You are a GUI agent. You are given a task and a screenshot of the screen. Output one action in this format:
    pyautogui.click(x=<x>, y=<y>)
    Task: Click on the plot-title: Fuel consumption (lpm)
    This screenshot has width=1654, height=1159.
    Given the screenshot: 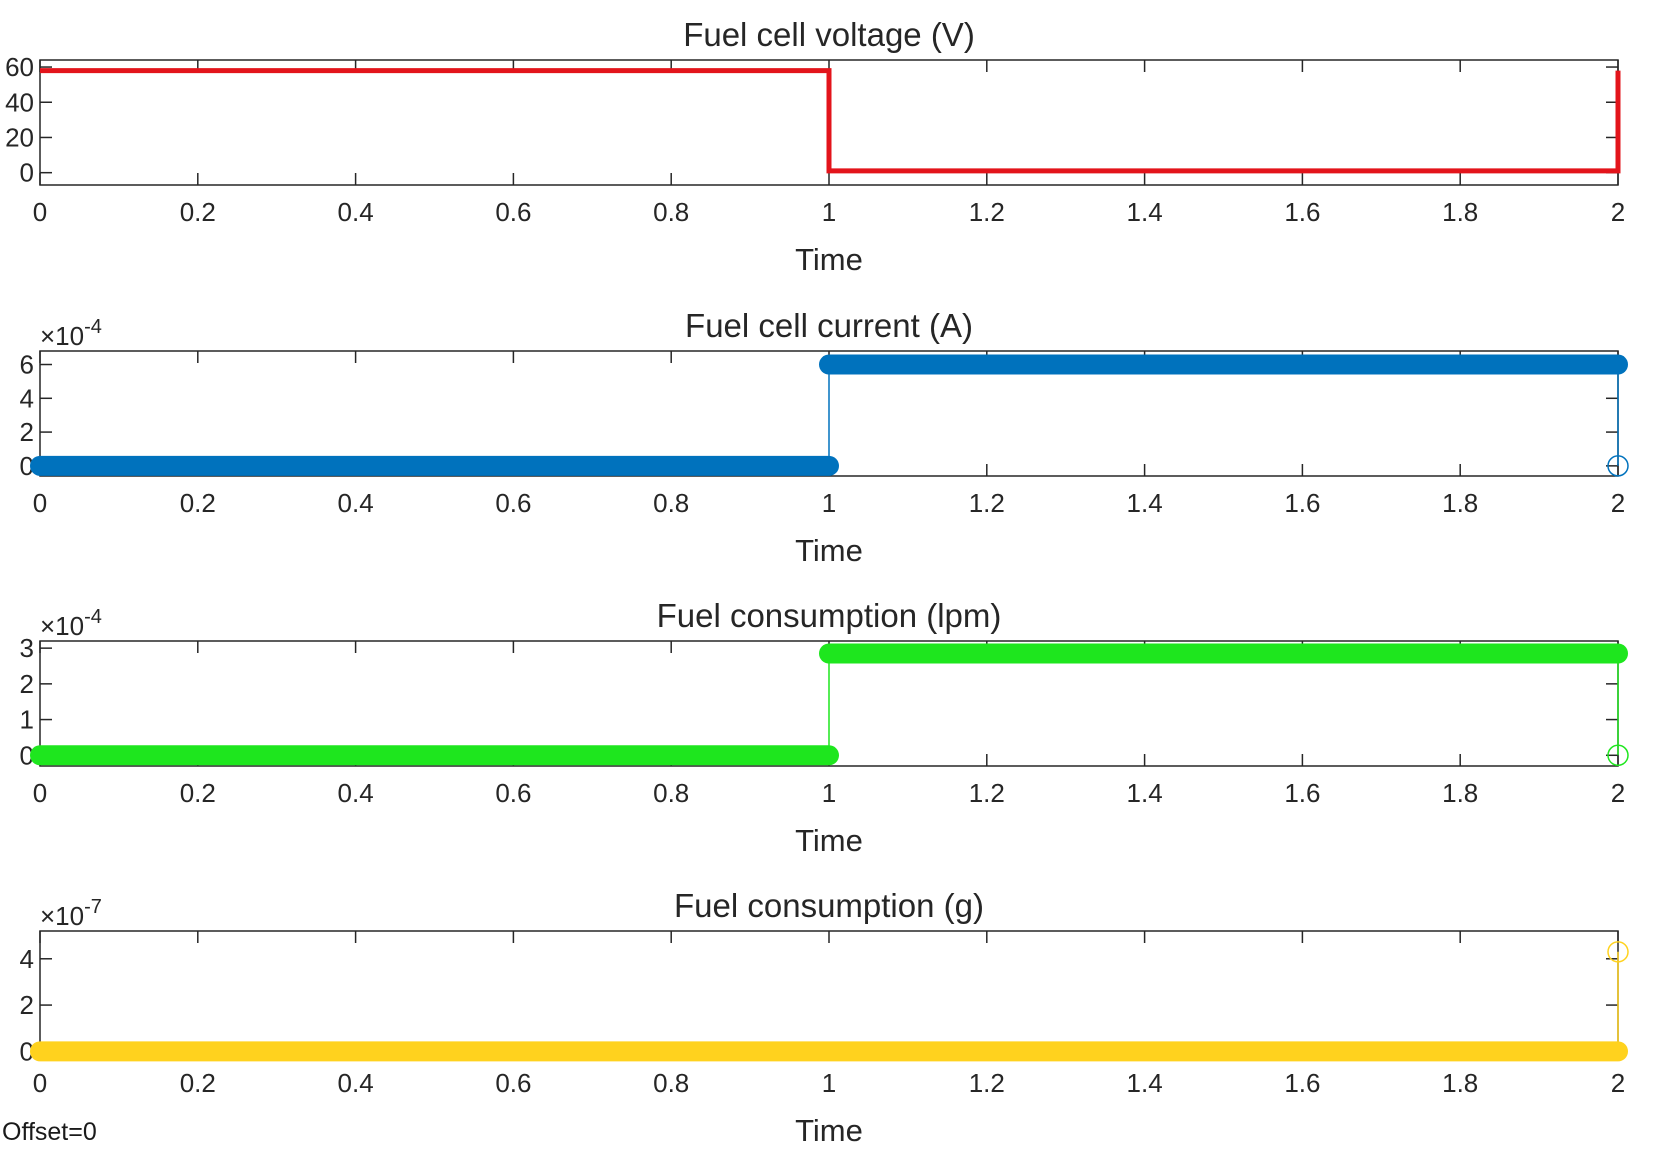 What is the action you would take?
    pyautogui.click(x=829, y=615)
    